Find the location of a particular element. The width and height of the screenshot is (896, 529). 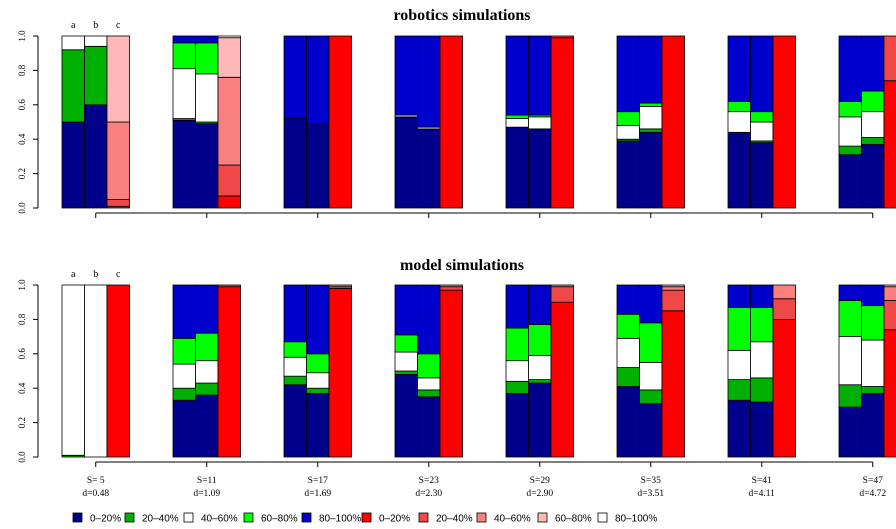

group-label-s: S=23 is located at coordinates (429, 481).